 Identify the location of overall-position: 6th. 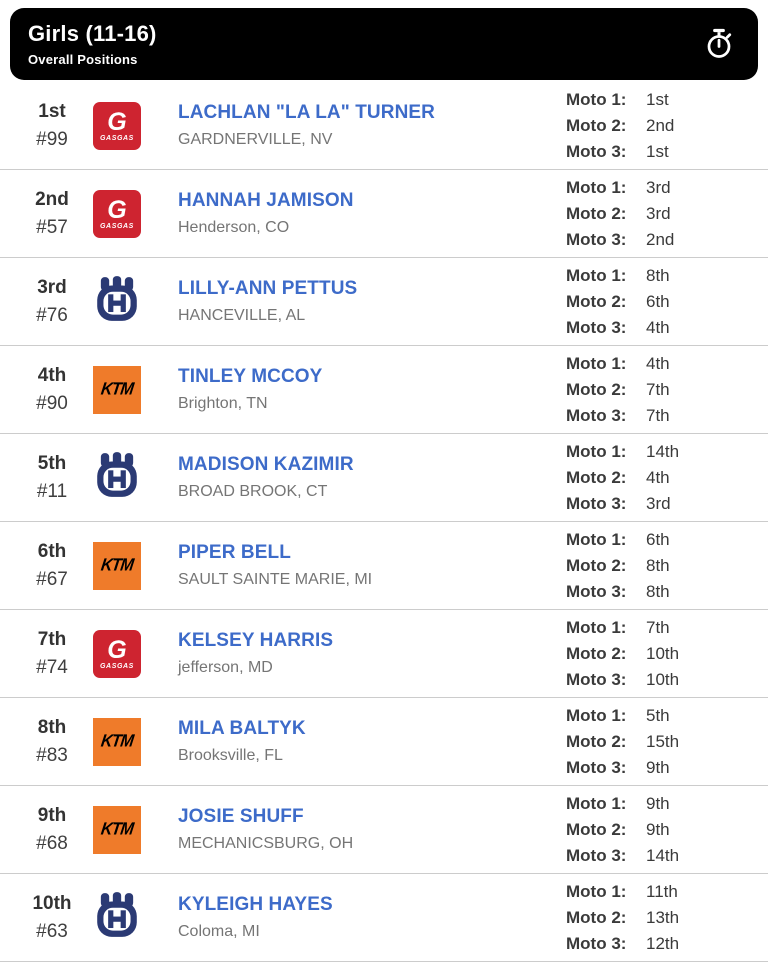
(52, 551).